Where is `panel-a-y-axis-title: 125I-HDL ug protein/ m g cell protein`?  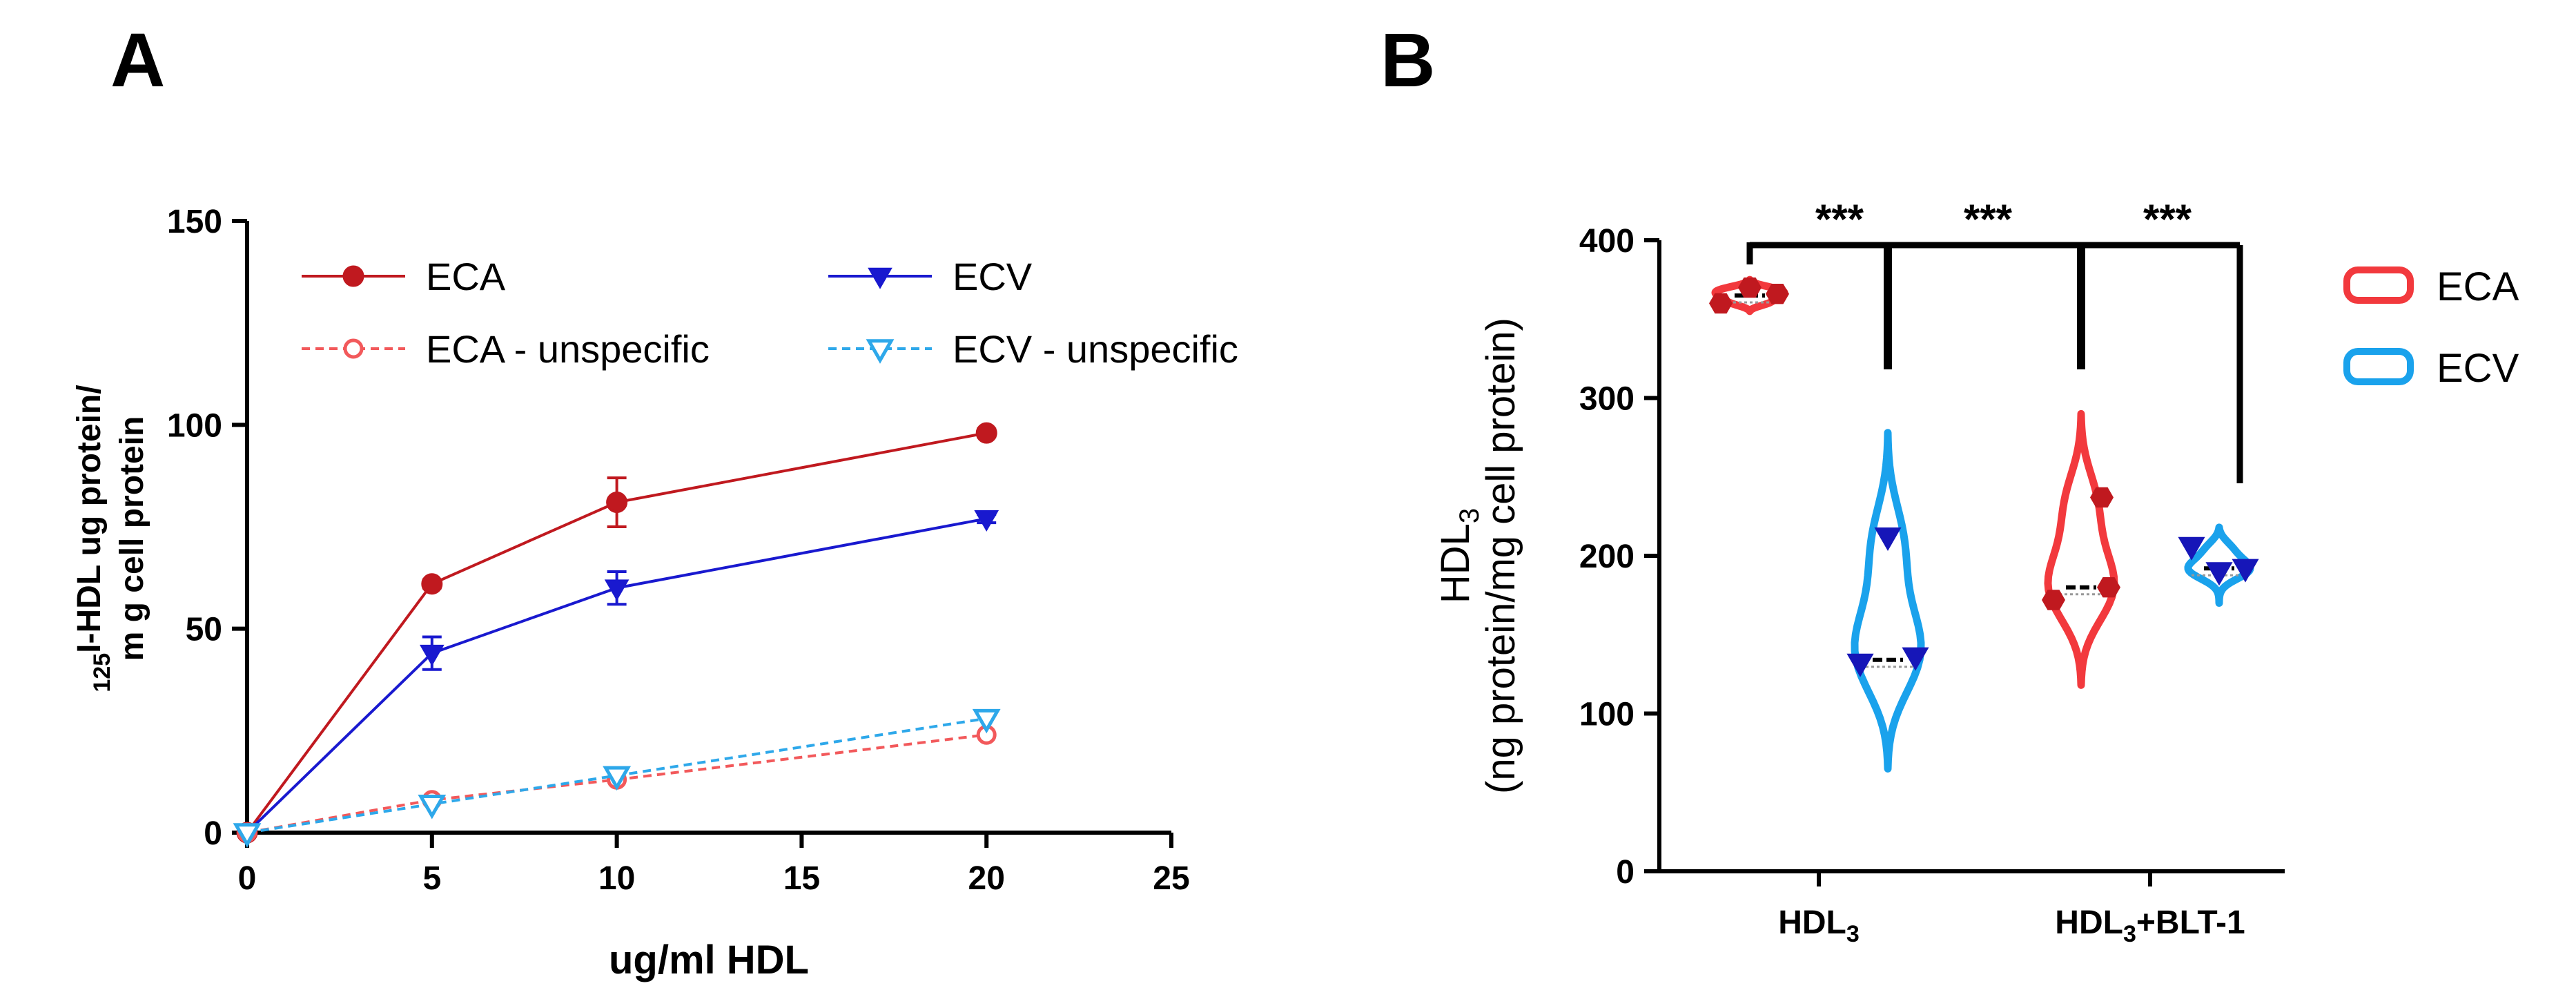 panel-a-y-axis-title: 125I-HDL ug protein/ m g cell protein is located at coordinates (110, 538).